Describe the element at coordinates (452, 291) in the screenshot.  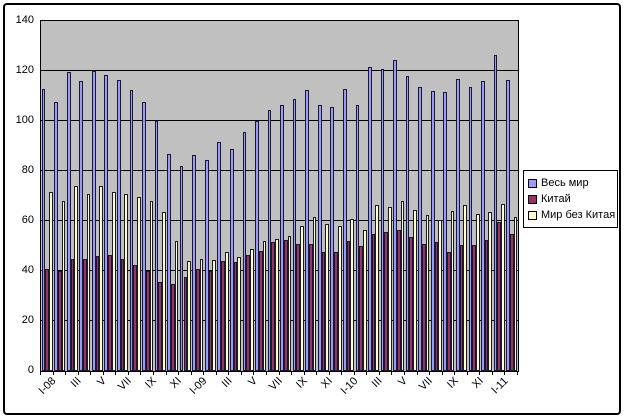
I see `bar-series2-month33` at that location.